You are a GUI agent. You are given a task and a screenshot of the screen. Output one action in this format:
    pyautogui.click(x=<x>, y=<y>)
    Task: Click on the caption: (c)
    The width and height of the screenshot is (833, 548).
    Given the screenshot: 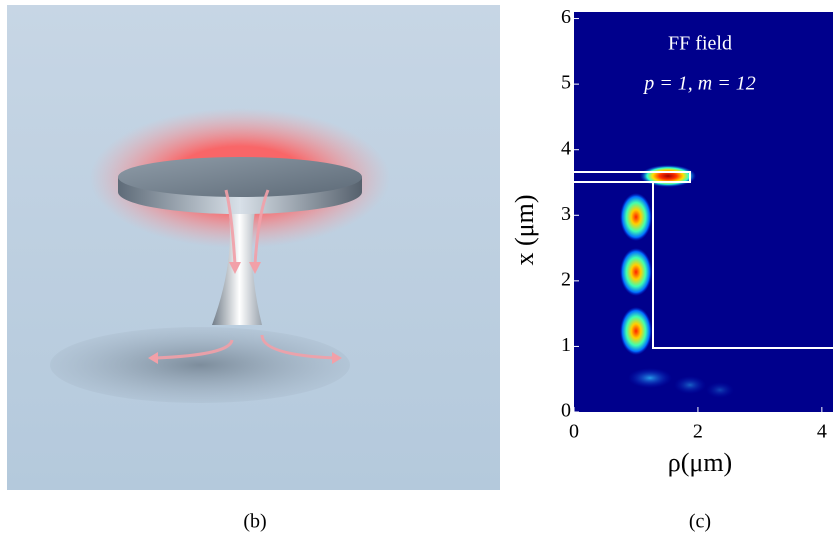 What is the action you would take?
    pyautogui.click(x=700, y=522)
    